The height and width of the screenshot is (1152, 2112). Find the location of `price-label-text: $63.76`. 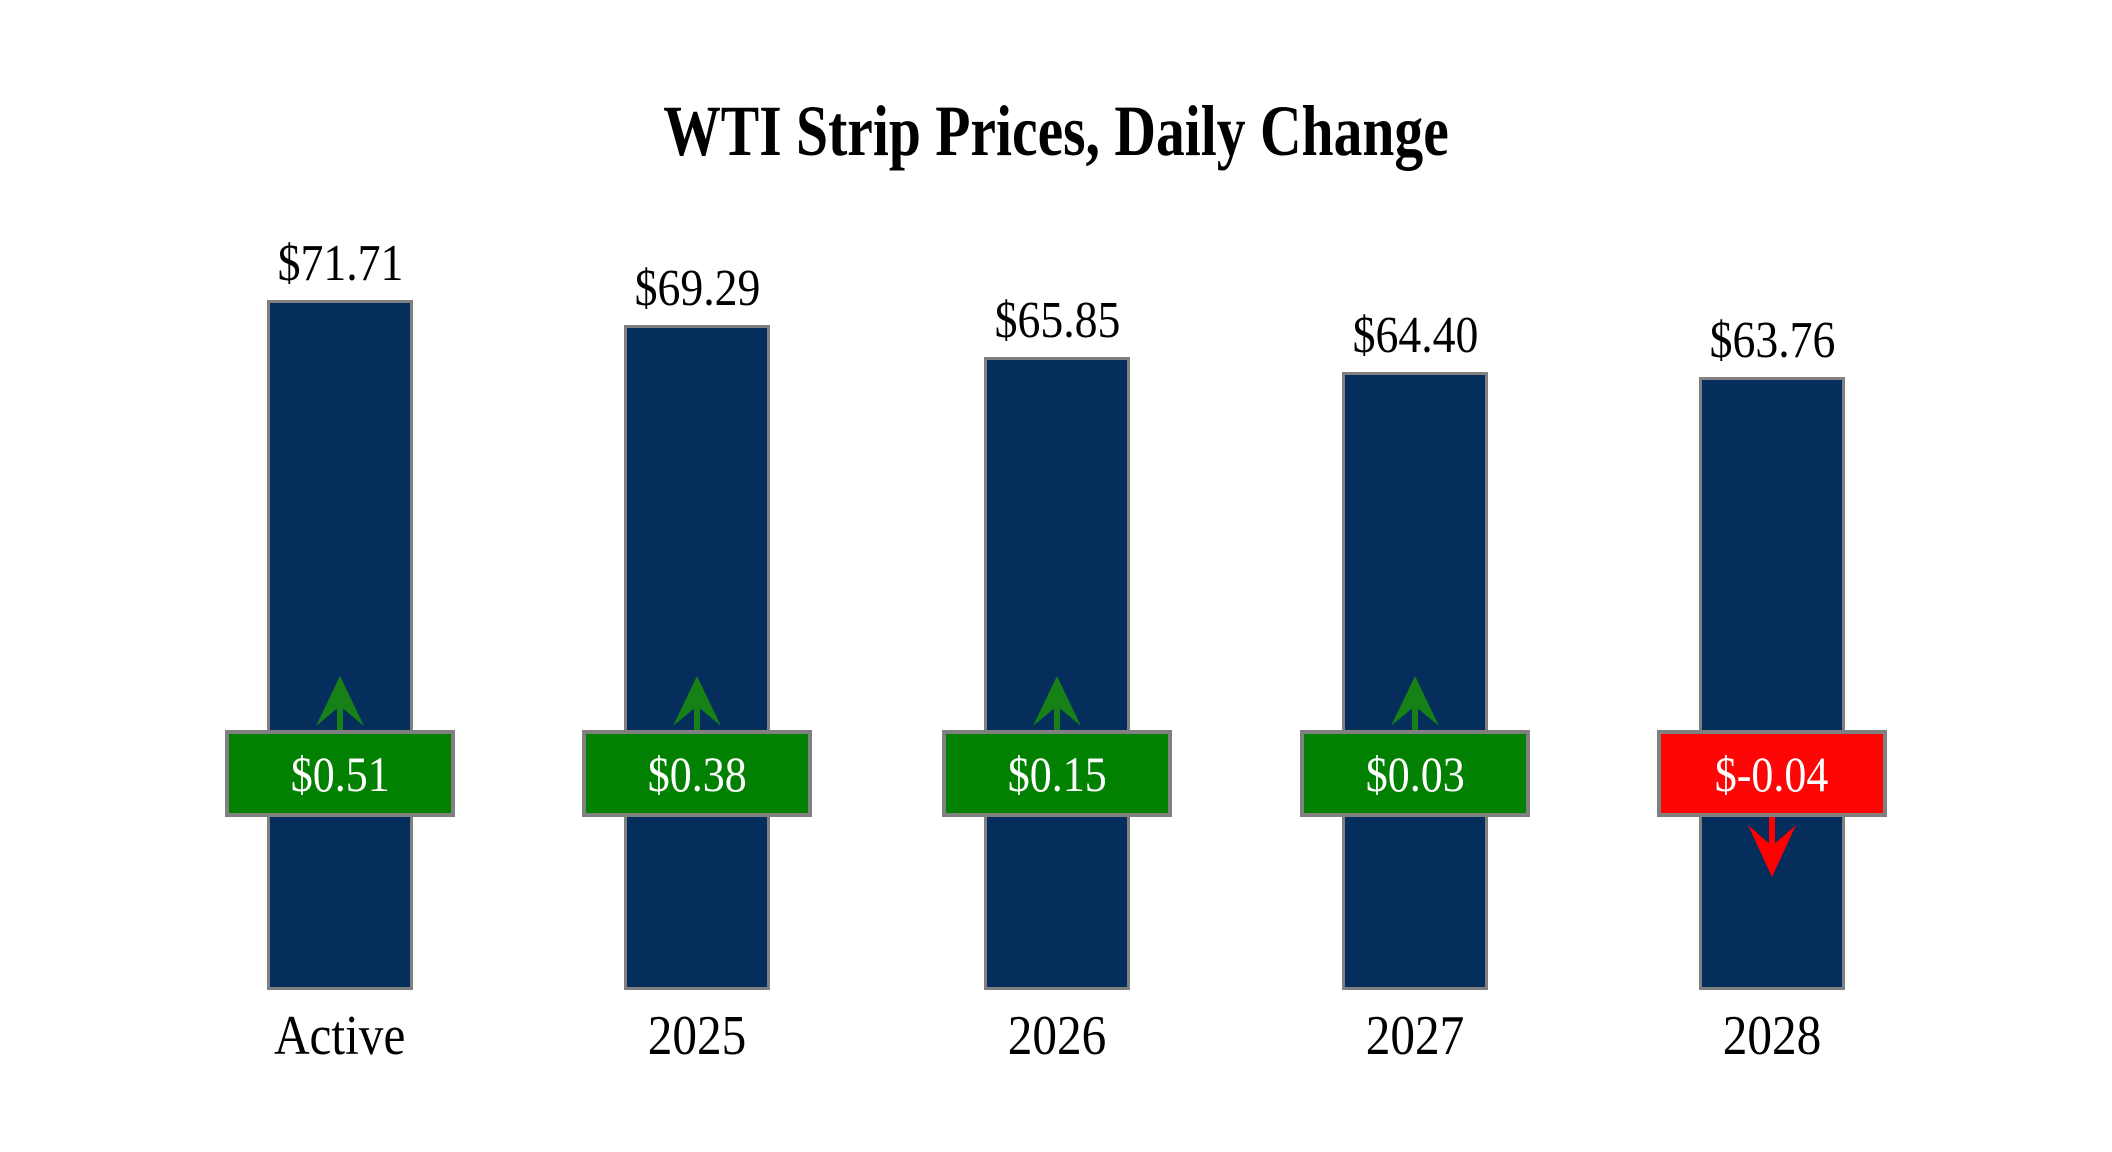

price-label-text: $63.76 is located at coordinates (1772, 340).